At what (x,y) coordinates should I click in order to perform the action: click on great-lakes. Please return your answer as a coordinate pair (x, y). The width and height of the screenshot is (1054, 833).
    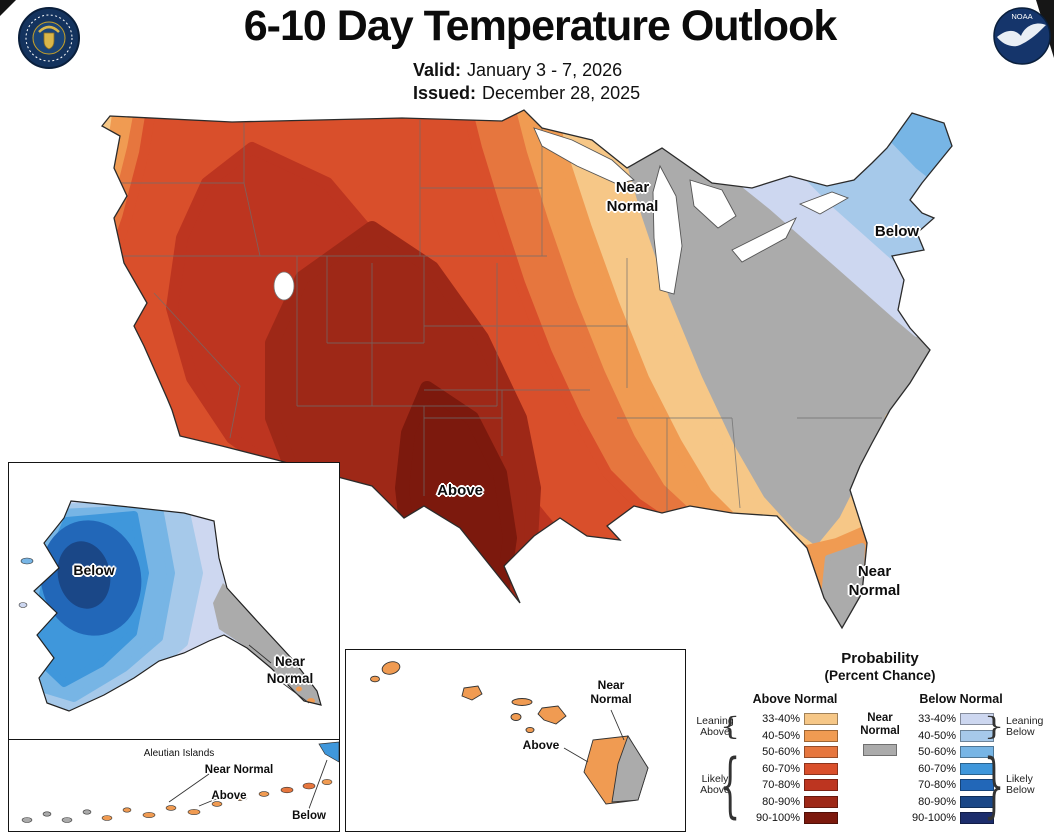
    Looking at the image, I should click on (691, 211).